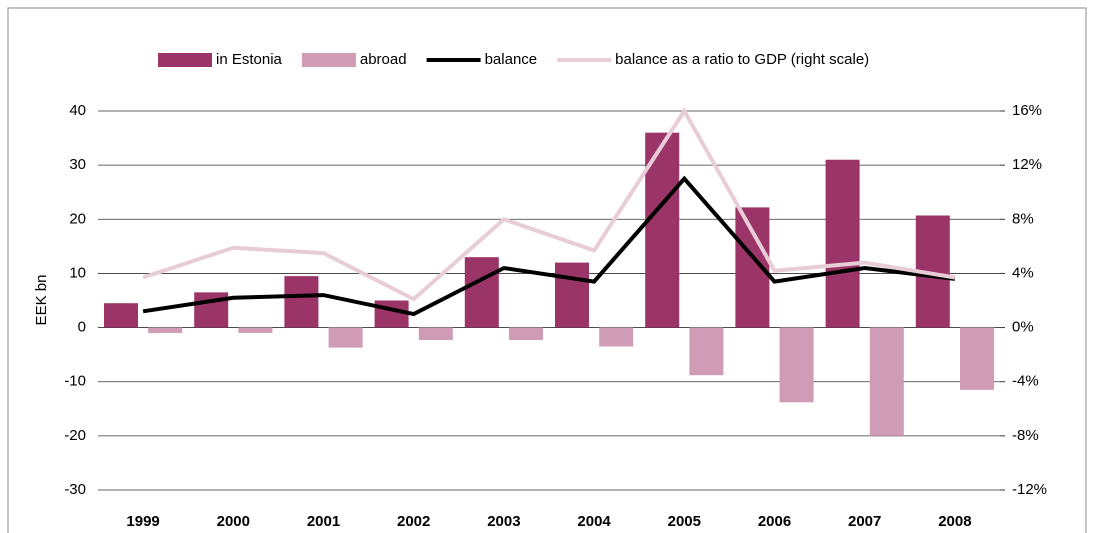 Image resolution: width=1094 pixels, height=533 pixels. Describe the element at coordinates (1029, 489) in the screenshot. I see `y2-tick-label: -12%` at that location.